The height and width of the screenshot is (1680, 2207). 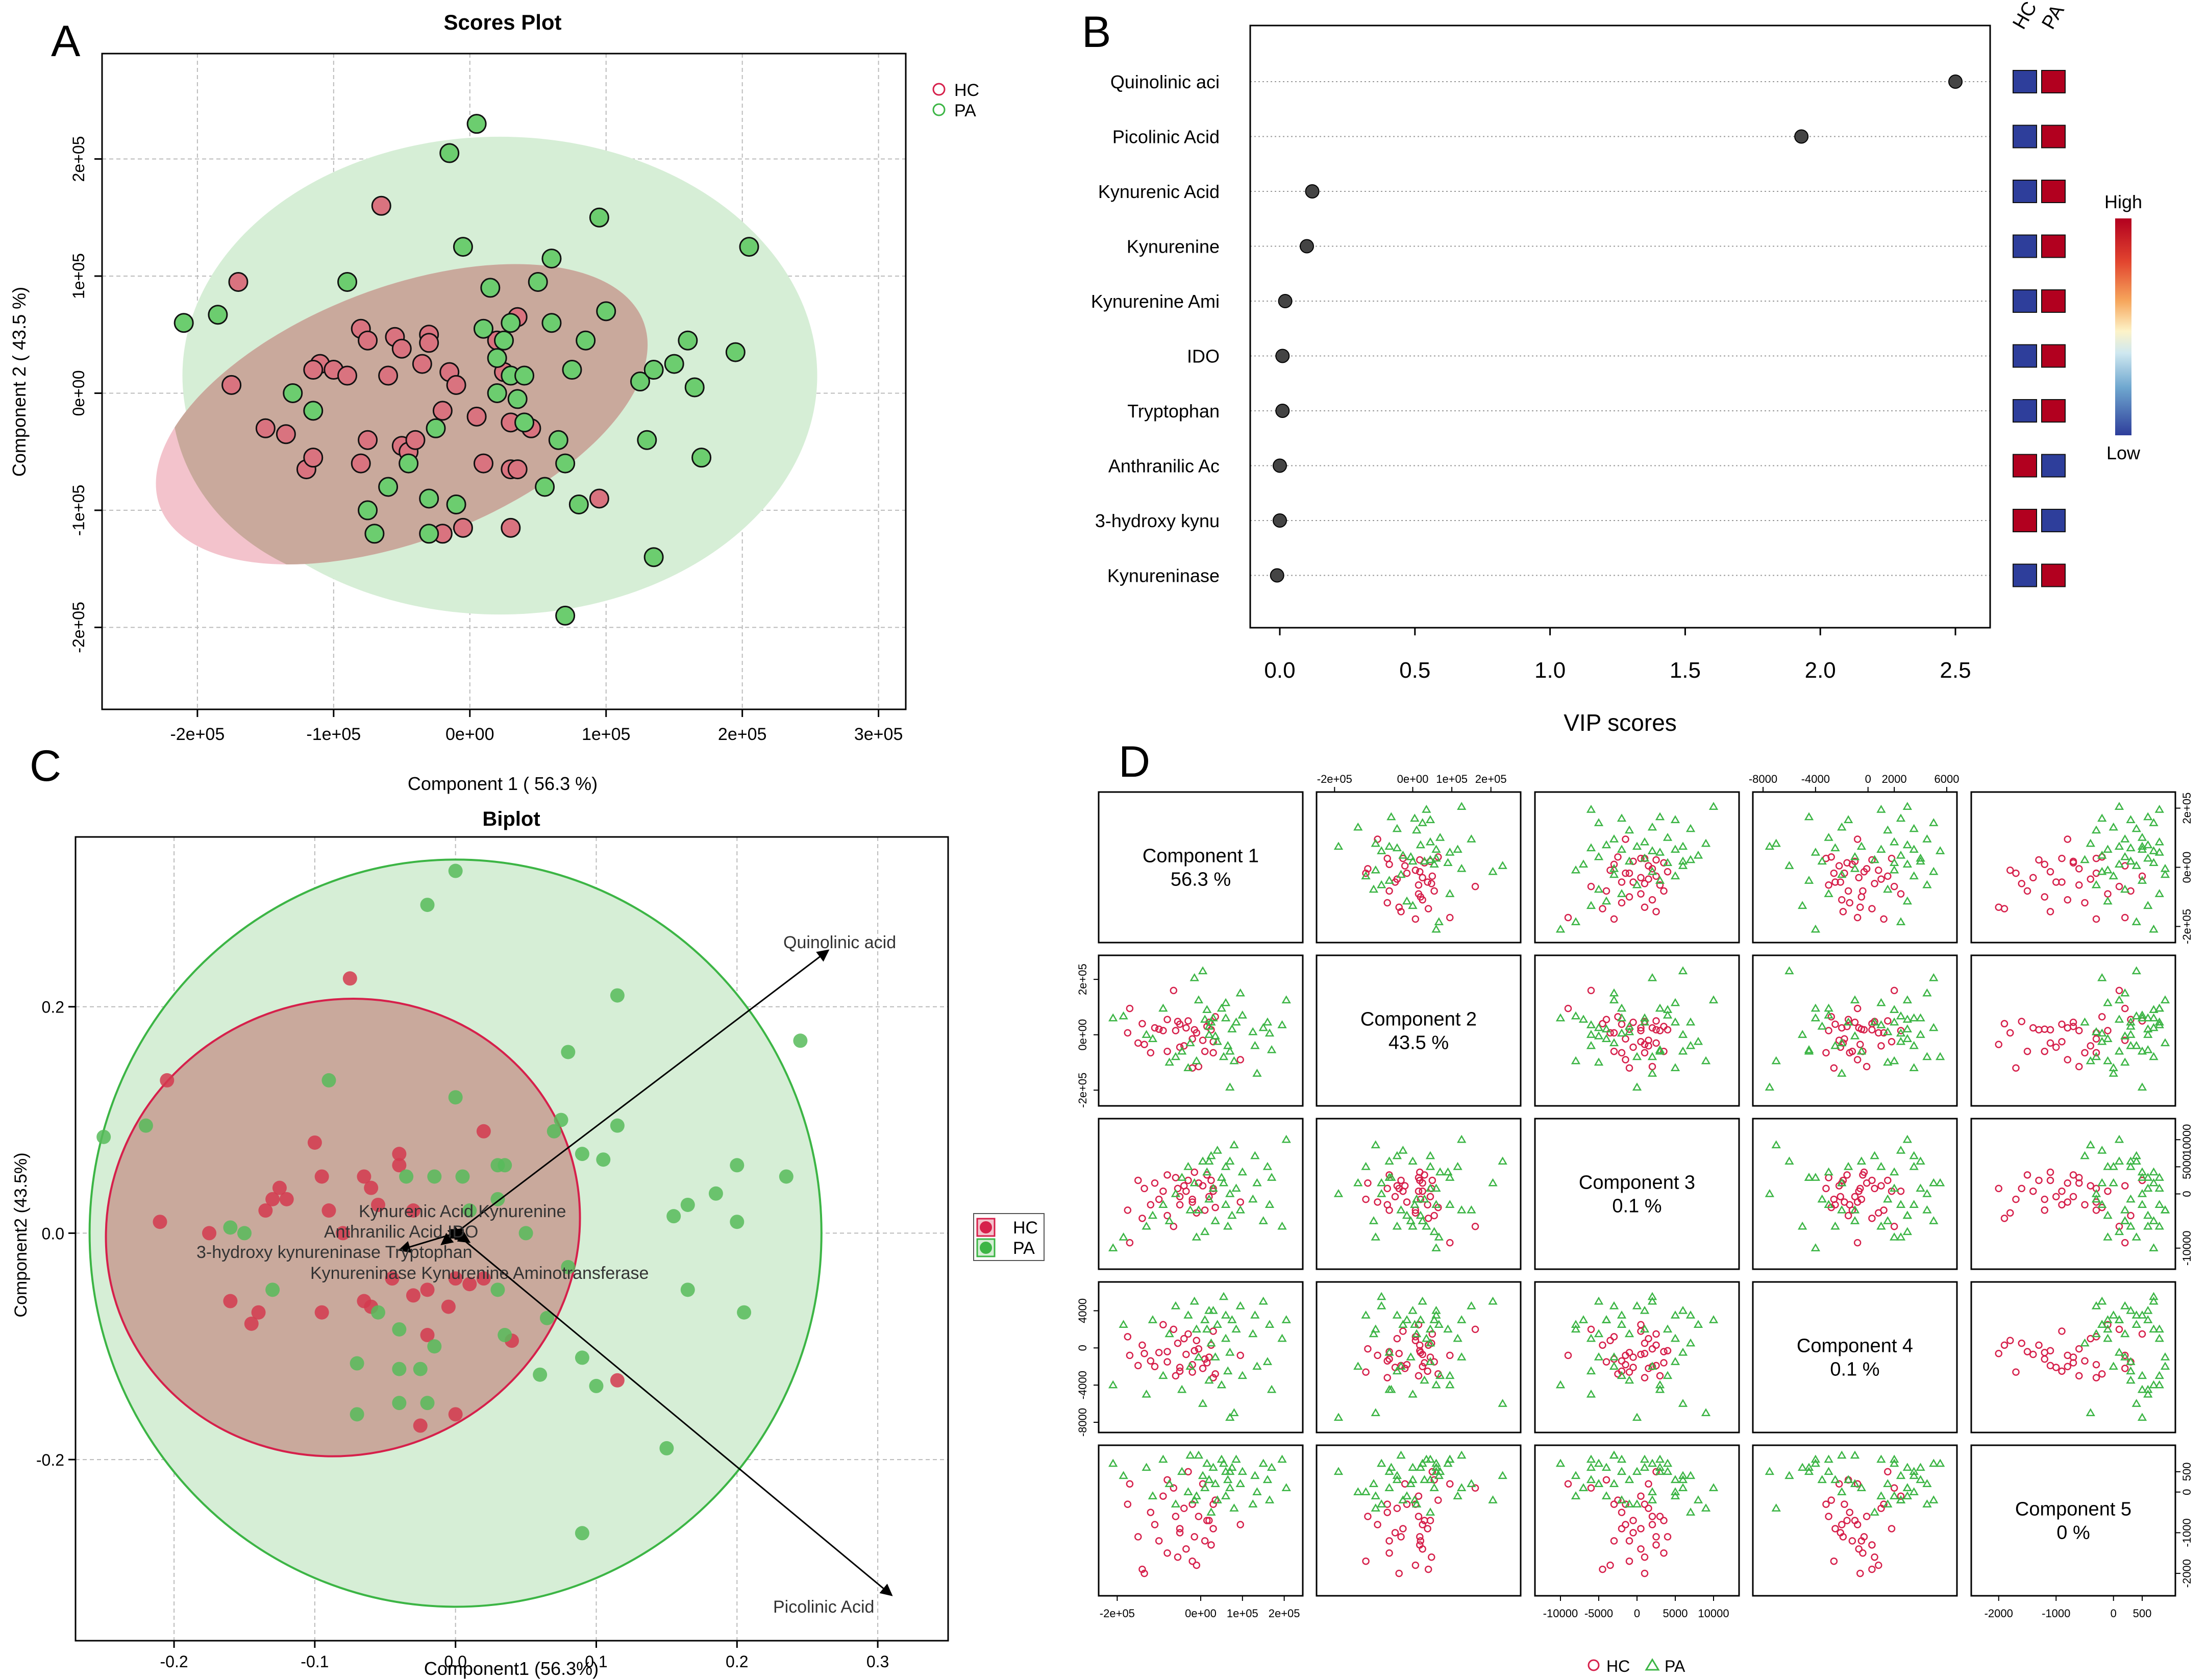 I want to click on heatmap-cell, so click(x=2053, y=411).